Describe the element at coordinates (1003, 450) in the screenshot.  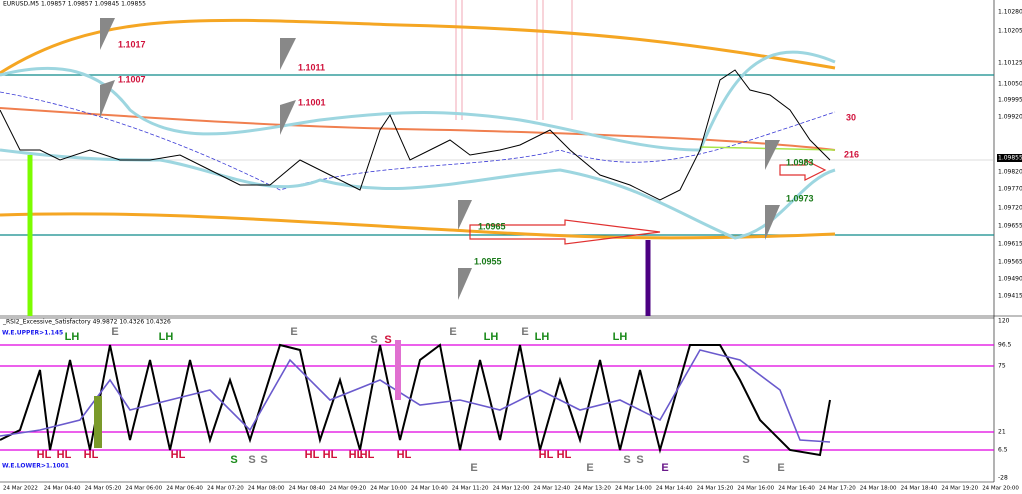
I see `indicator-axis-label: 6.5` at that location.